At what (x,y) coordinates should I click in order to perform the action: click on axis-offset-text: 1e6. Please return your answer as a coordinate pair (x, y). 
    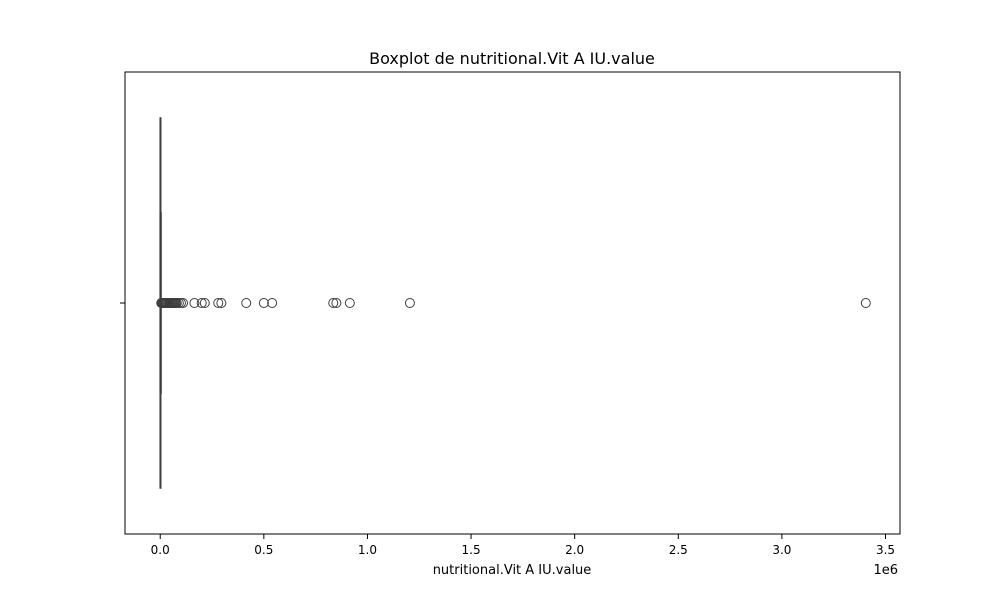
    Looking at the image, I should click on (885, 570).